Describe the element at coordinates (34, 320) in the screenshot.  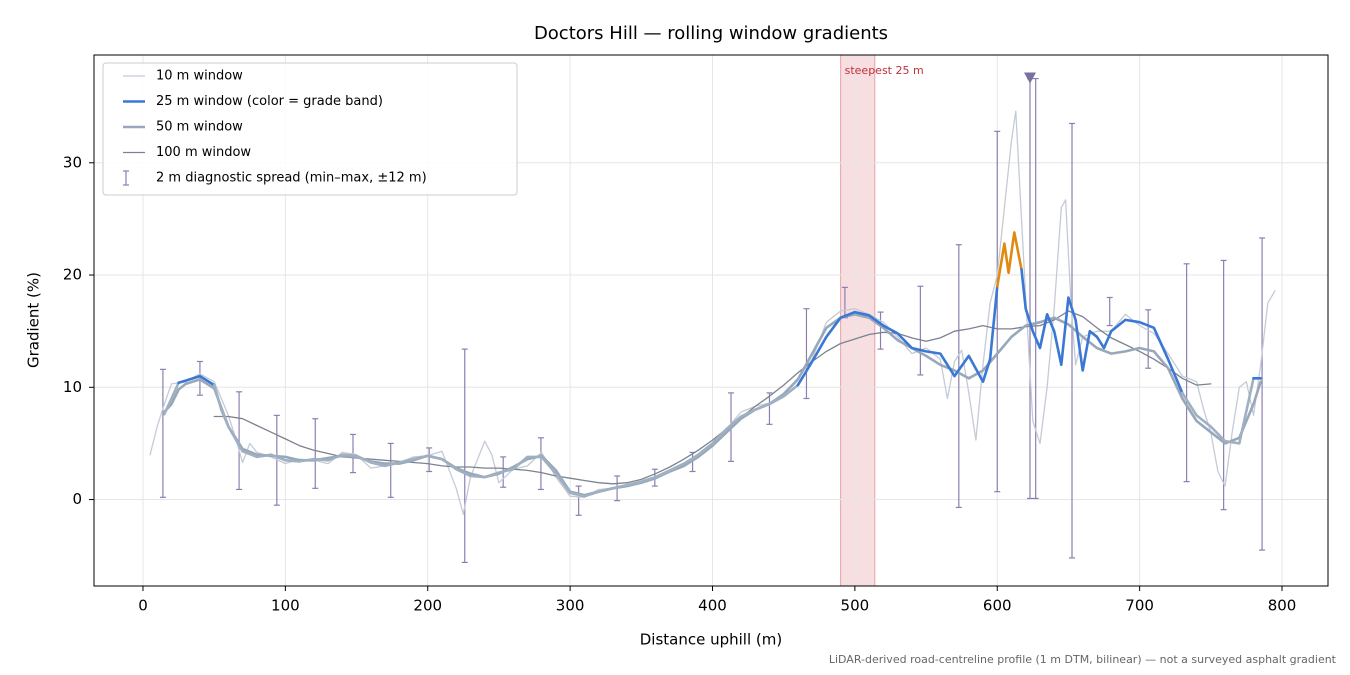
I see `y-axis-label: Gradient (%)` at that location.